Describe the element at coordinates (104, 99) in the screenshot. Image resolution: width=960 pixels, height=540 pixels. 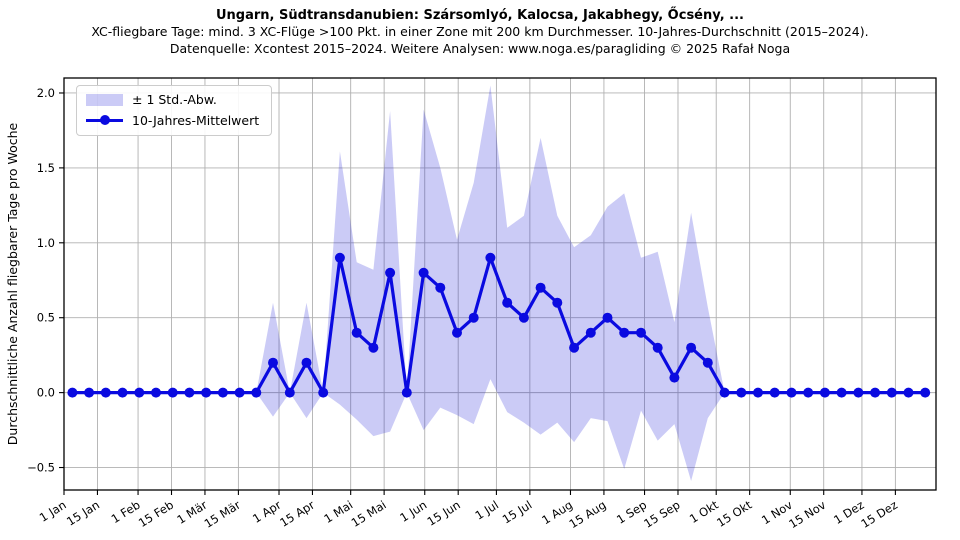
I see `legend-band-swatch` at that location.